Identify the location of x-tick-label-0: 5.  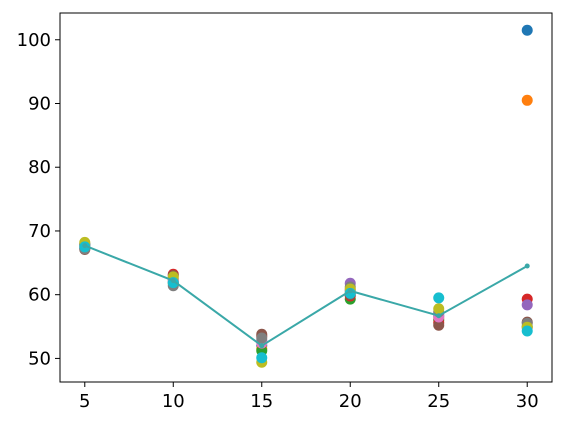
(84, 401).